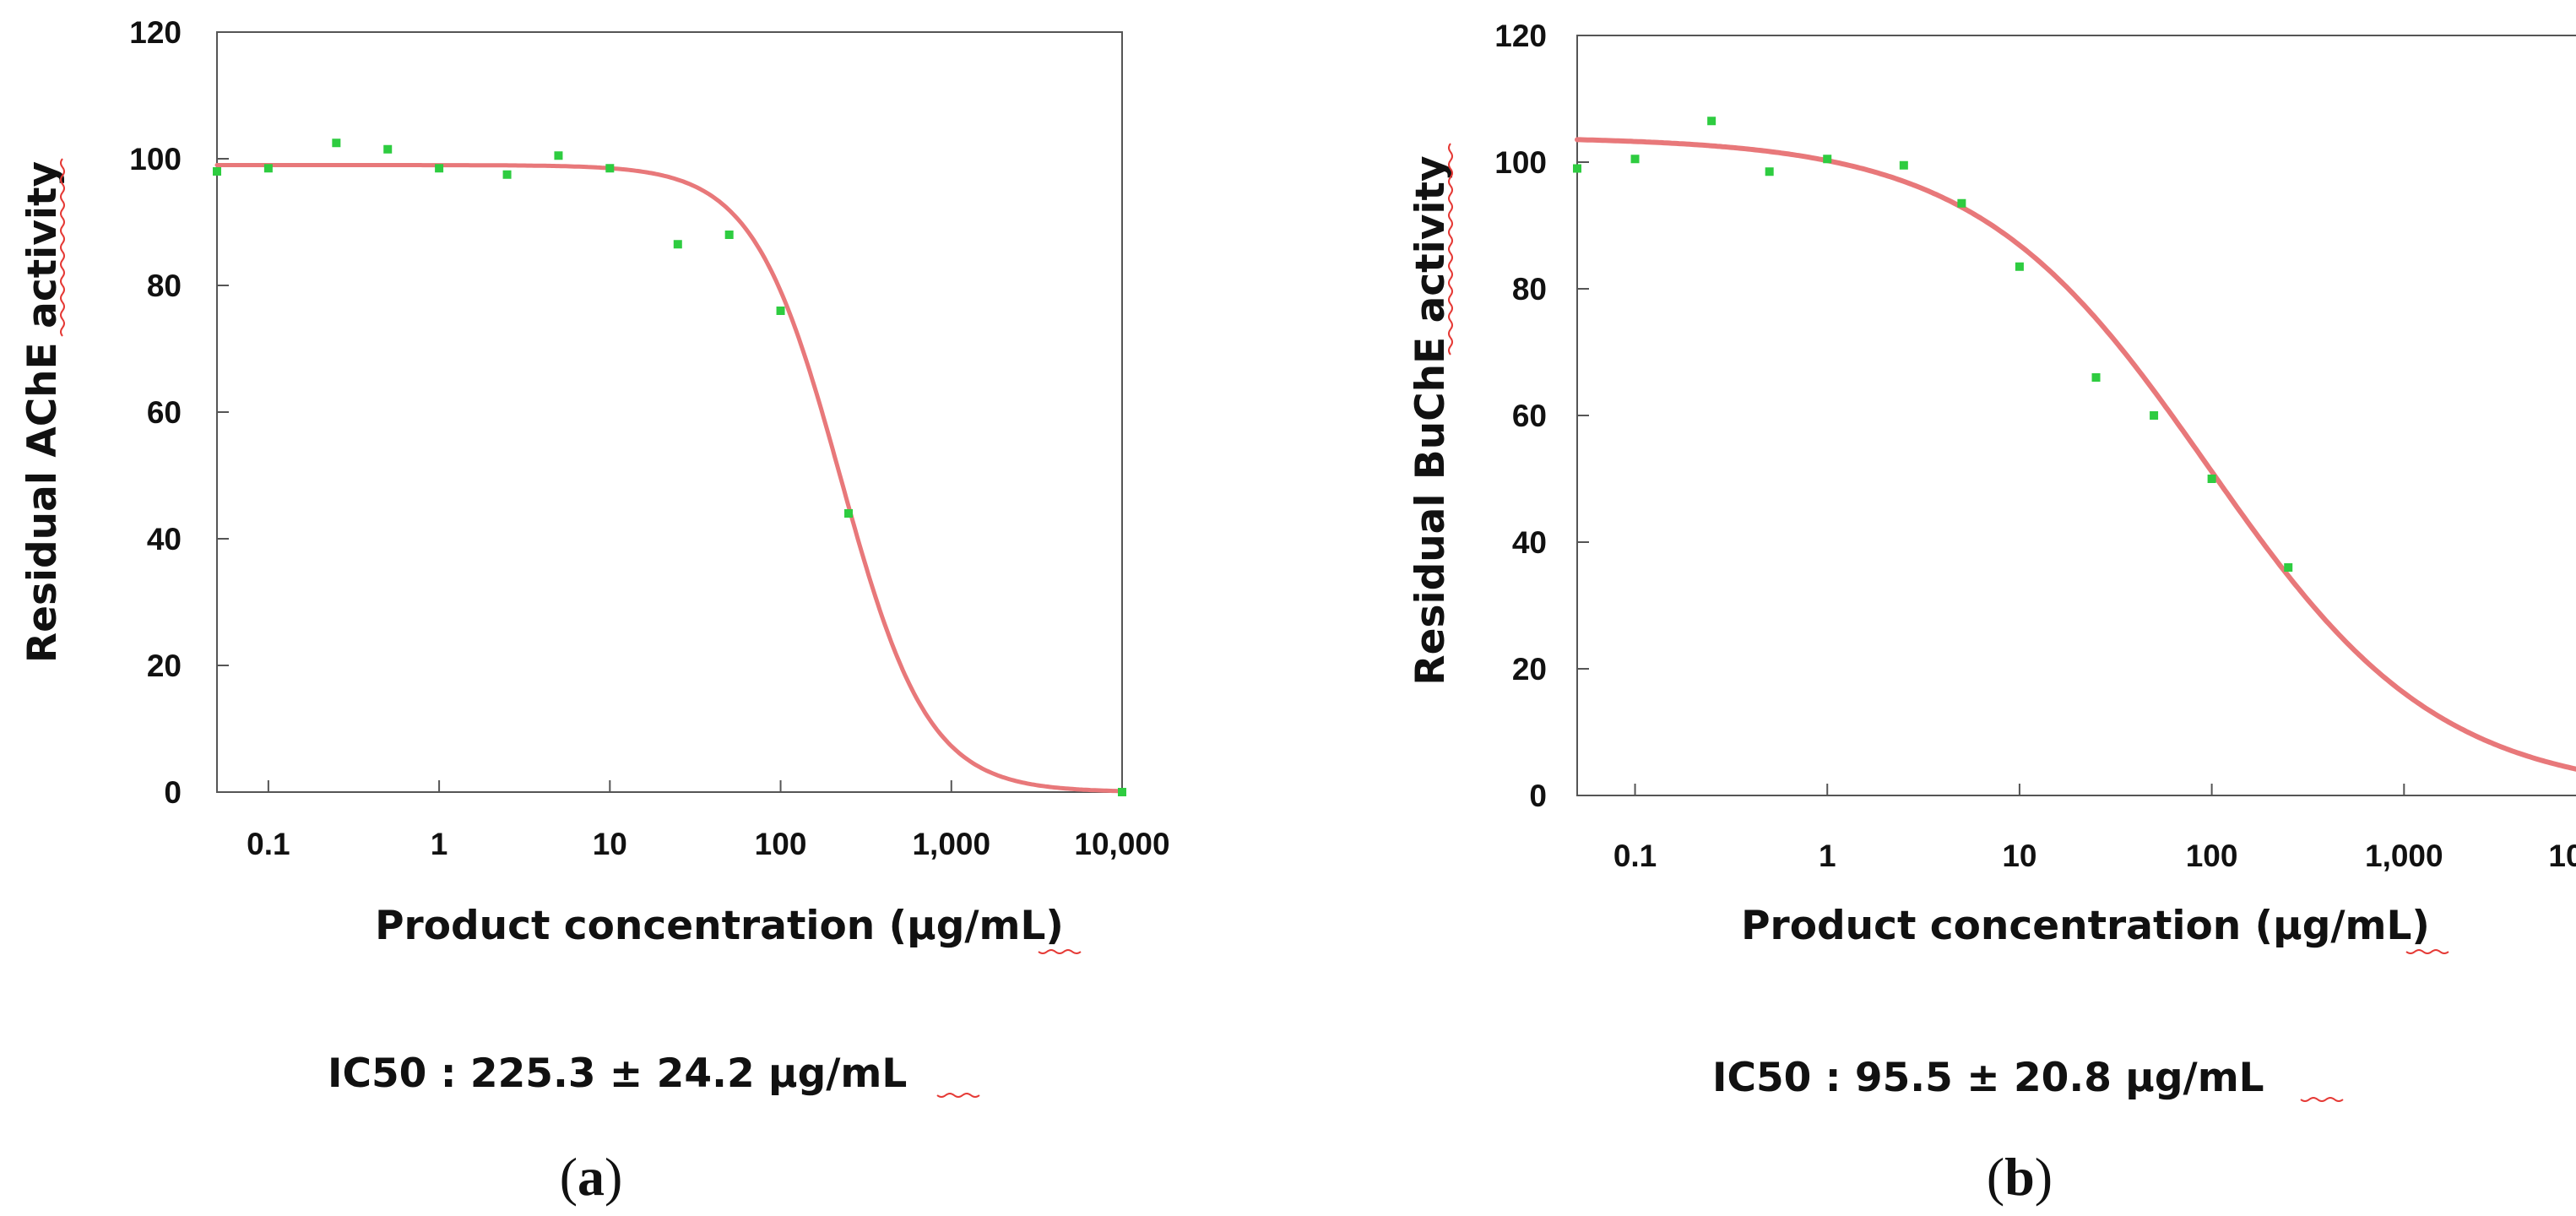 The image size is (2576, 1216). I want to click on ic50-annotation-b: IC50 : 95.5 ± 20.8 µg/mL, so click(1988, 1078).